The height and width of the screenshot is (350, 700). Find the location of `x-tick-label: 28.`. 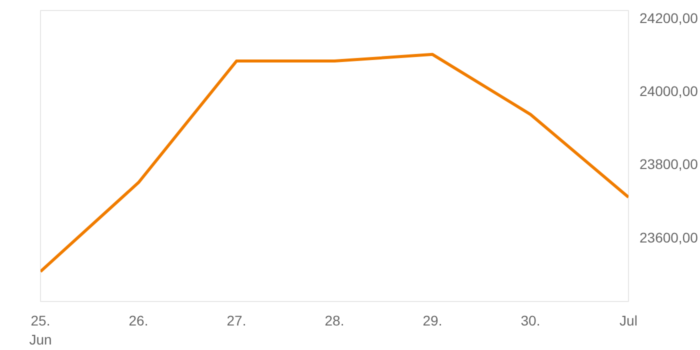

x-tick-label: 28. is located at coordinates (334, 320).